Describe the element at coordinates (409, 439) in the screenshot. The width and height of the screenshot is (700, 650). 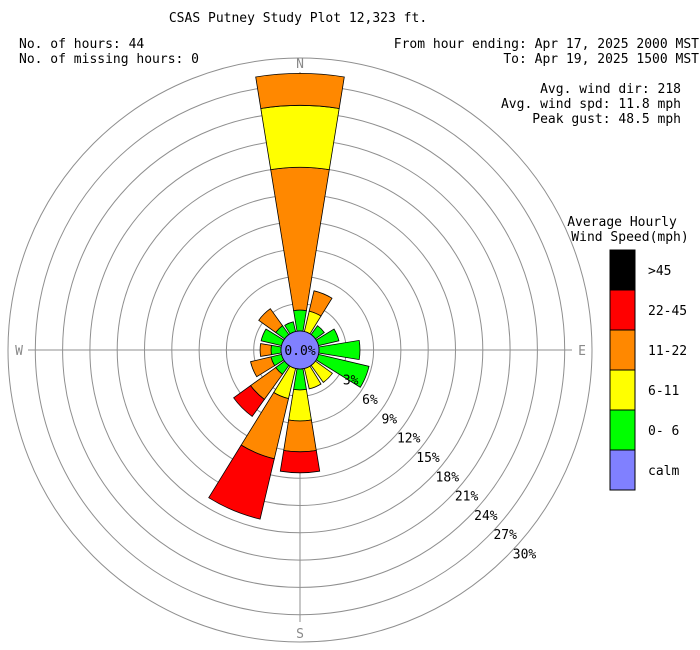
I see `ring-label: 12%` at that location.